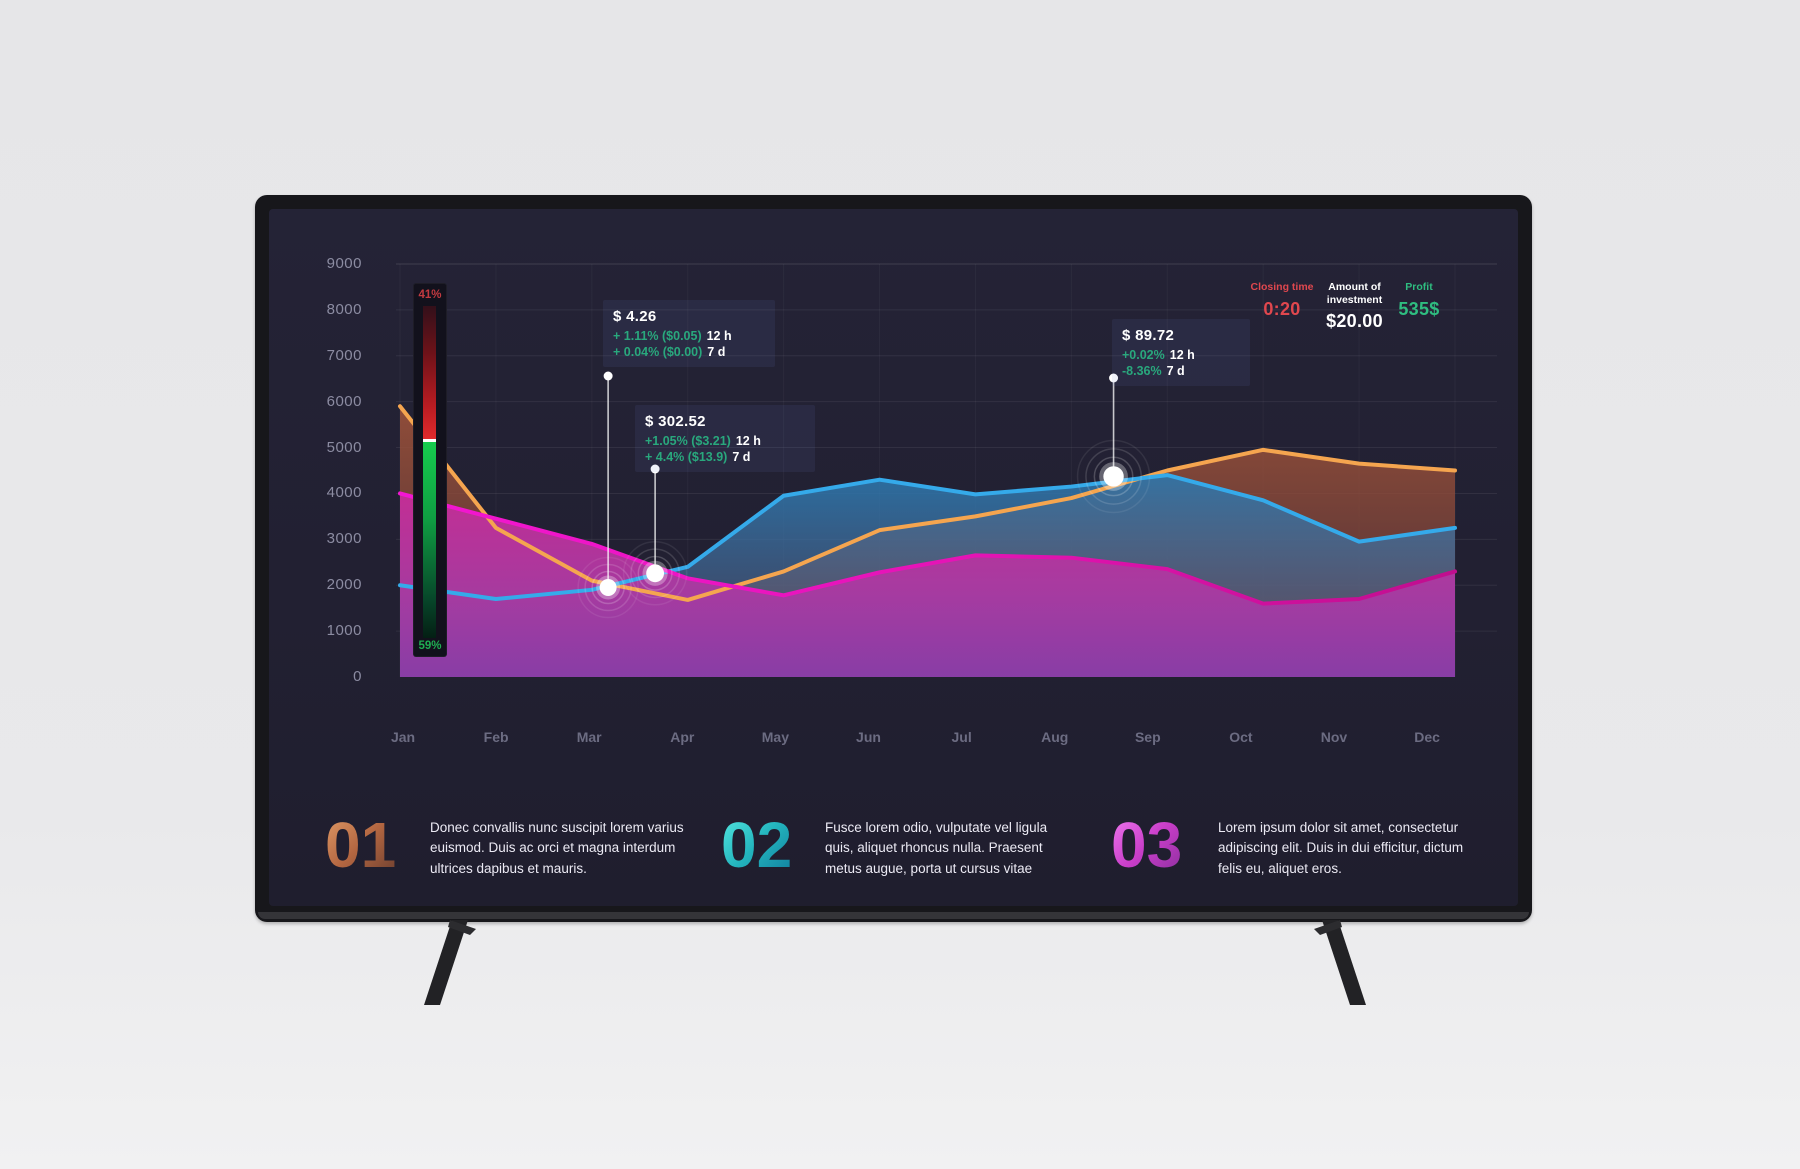  What do you see at coordinates (344, 631) in the screenshot?
I see `y-axis-tick: 1000` at bounding box center [344, 631].